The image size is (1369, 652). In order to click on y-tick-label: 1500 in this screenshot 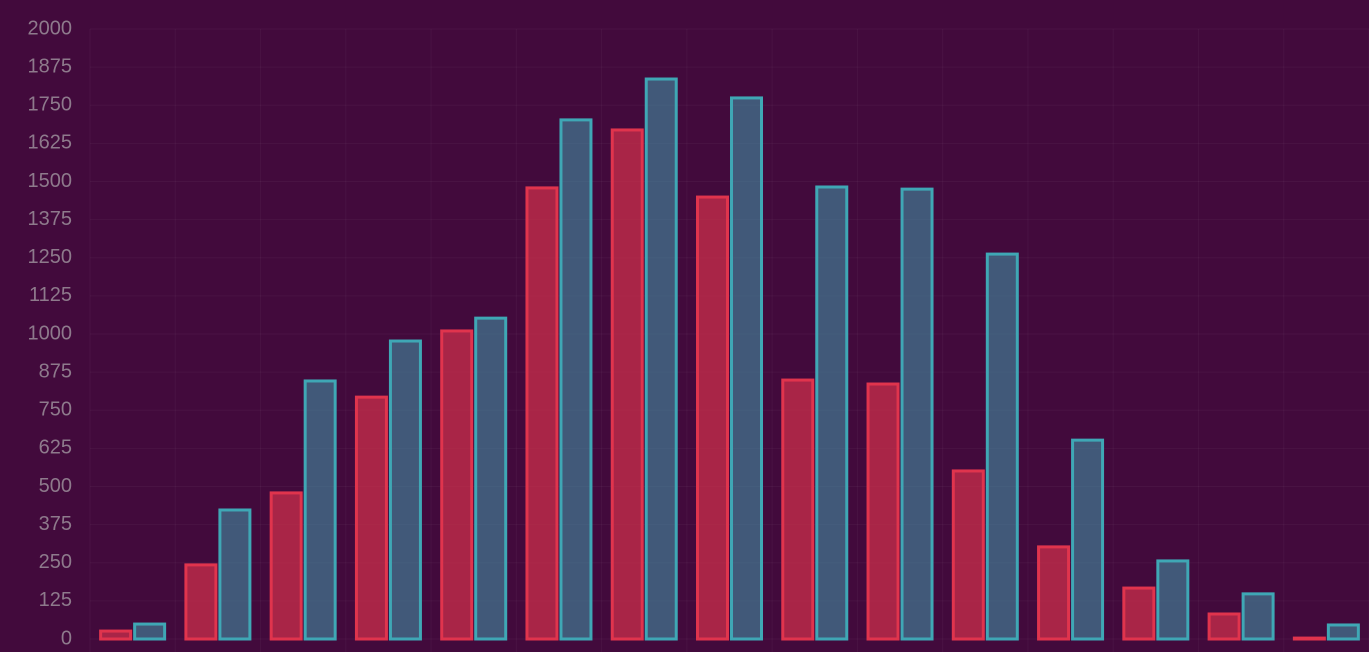, I will do `click(50, 181)`.